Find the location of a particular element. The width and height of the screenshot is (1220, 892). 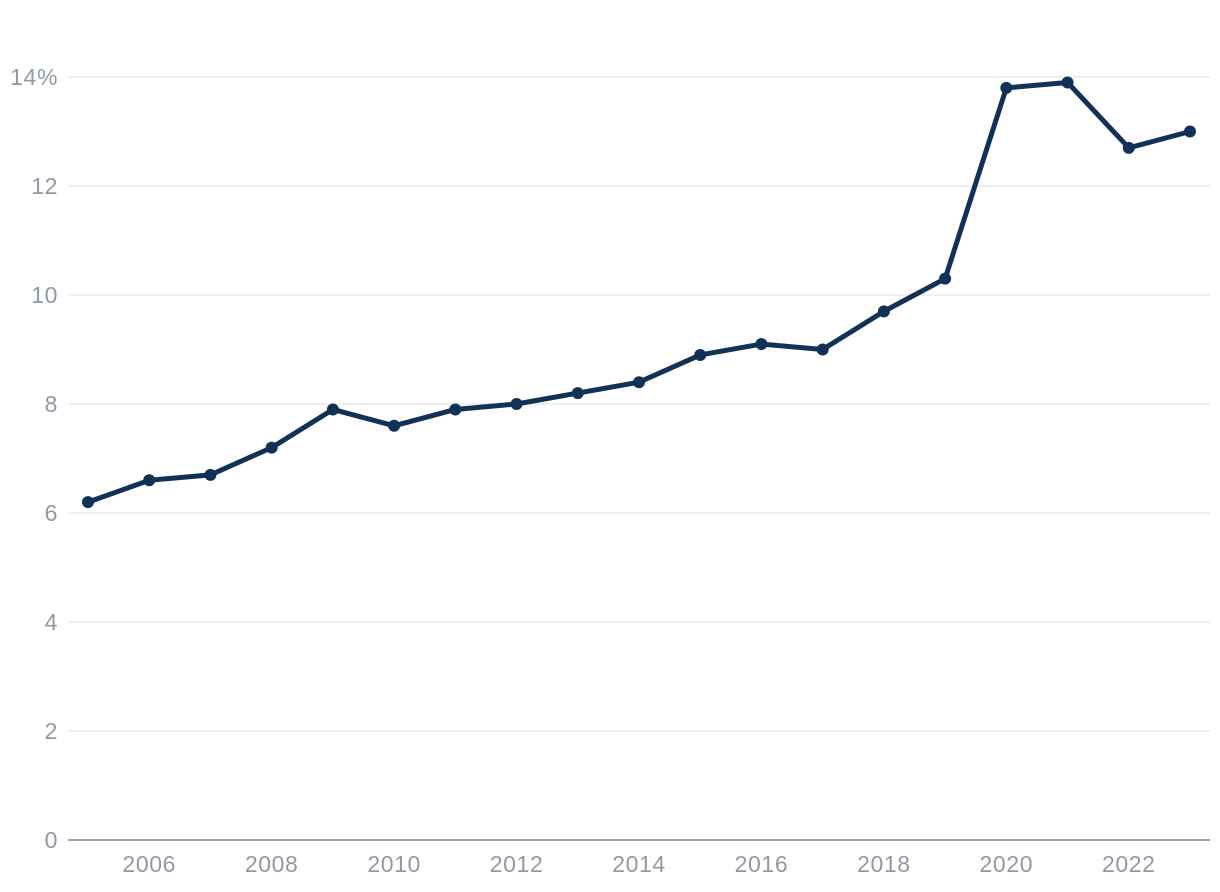

y-tick-label: 0 is located at coordinates (51, 840).